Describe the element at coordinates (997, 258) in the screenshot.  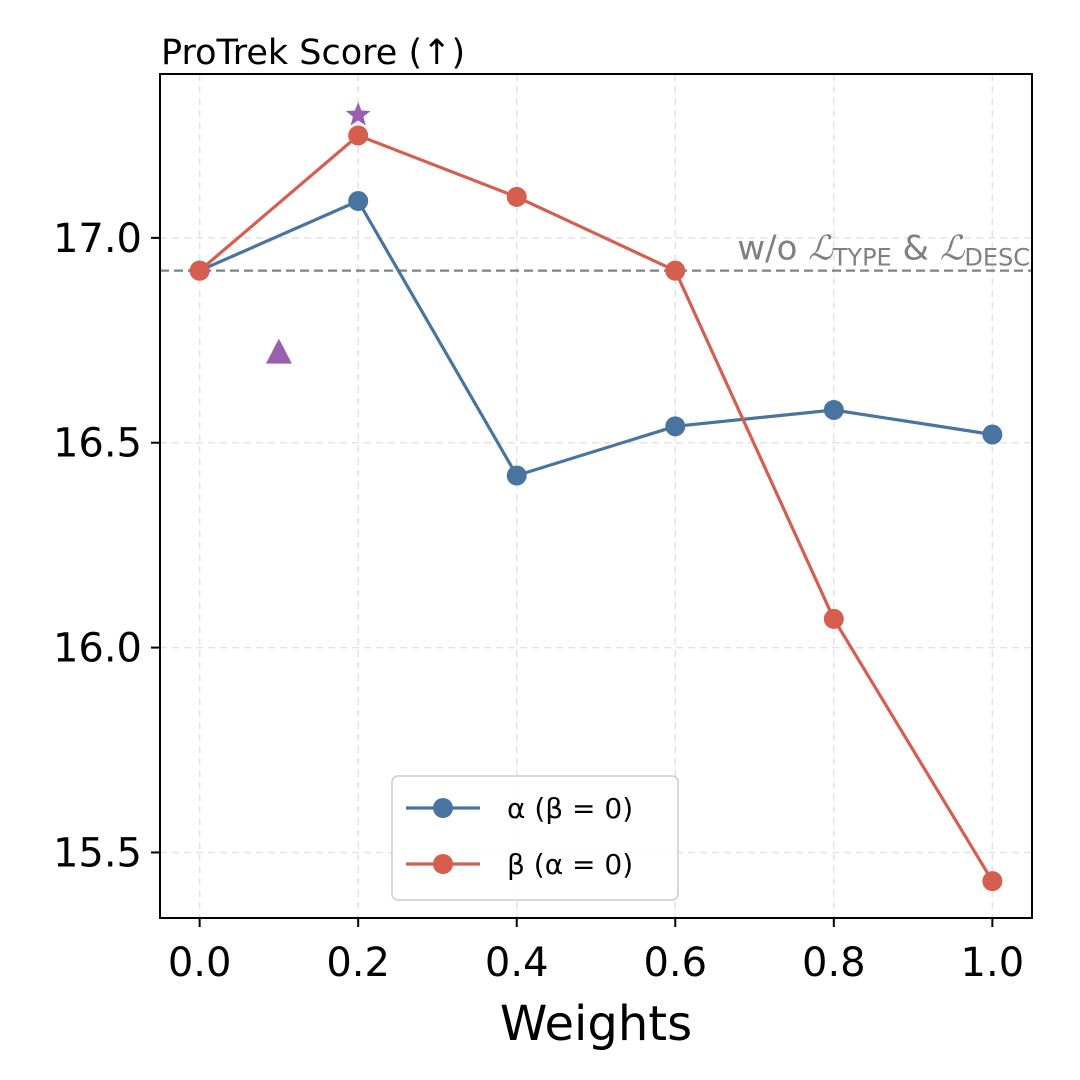
I see `baseline-label-sub-desc: DESC` at that location.